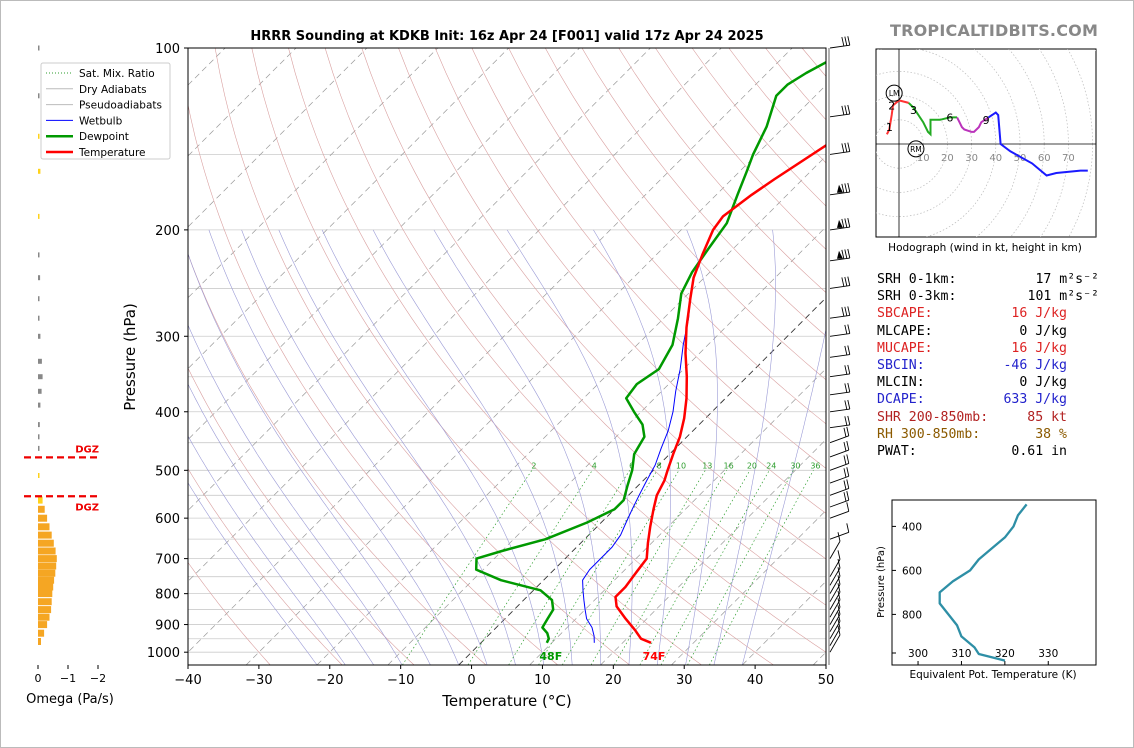 The height and width of the screenshot is (748, 1134). What do you see at coordinates (167, 595) in the screenshot?
I see `y-tick-label: 800` at bounding box center [167, 595].